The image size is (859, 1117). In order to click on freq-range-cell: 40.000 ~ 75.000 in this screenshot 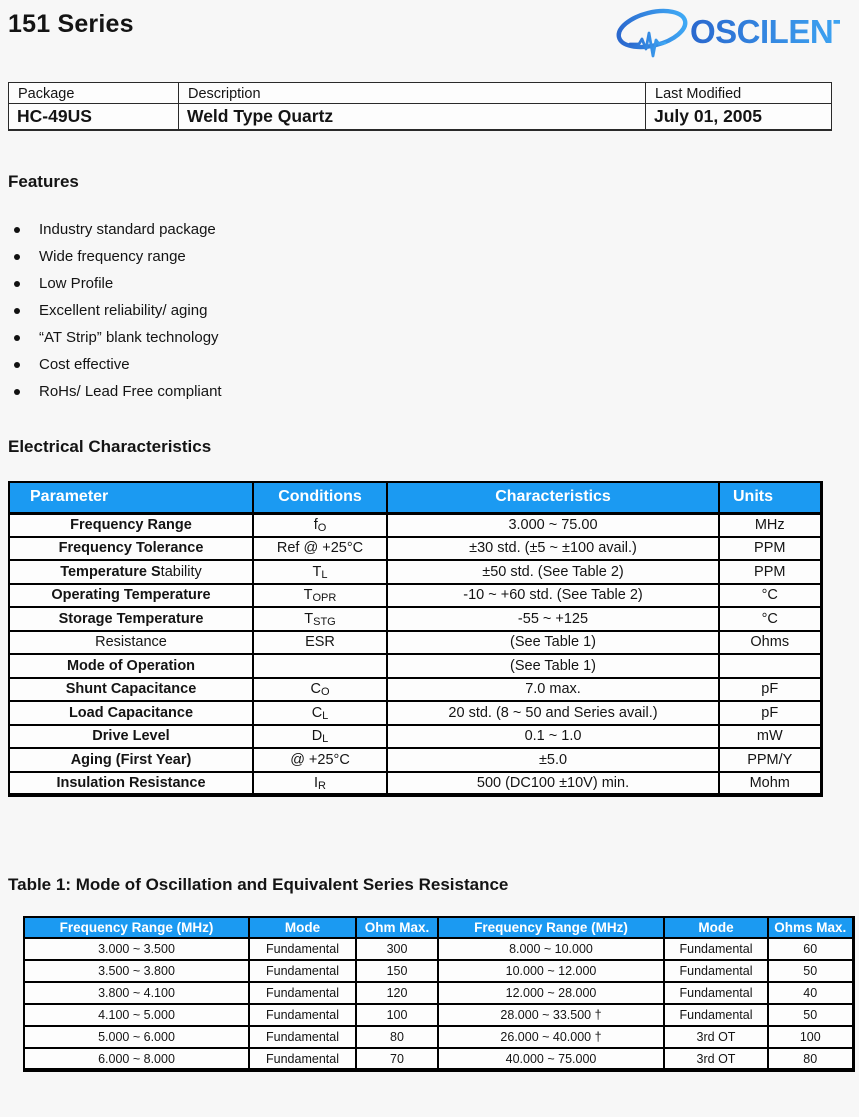, I will do `click(551, 1059)`.